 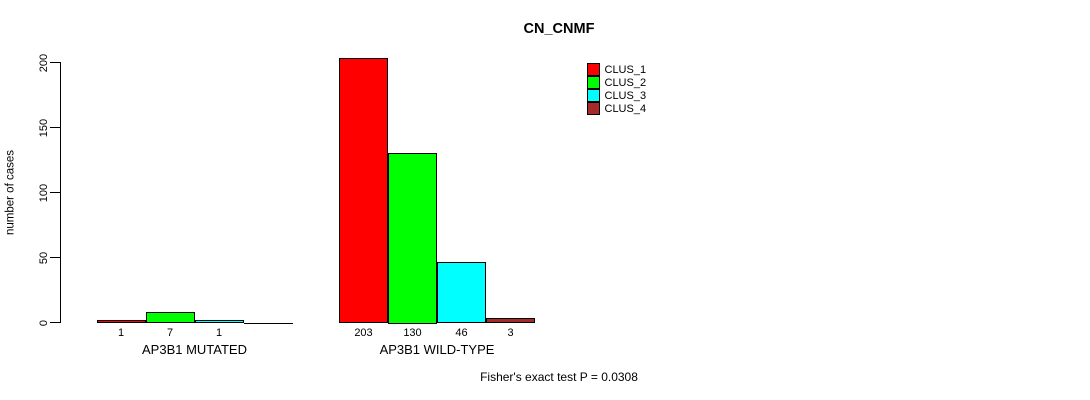 I want to click on legend-row-clus_4: CLUS_4, so click(x=616, y=108).